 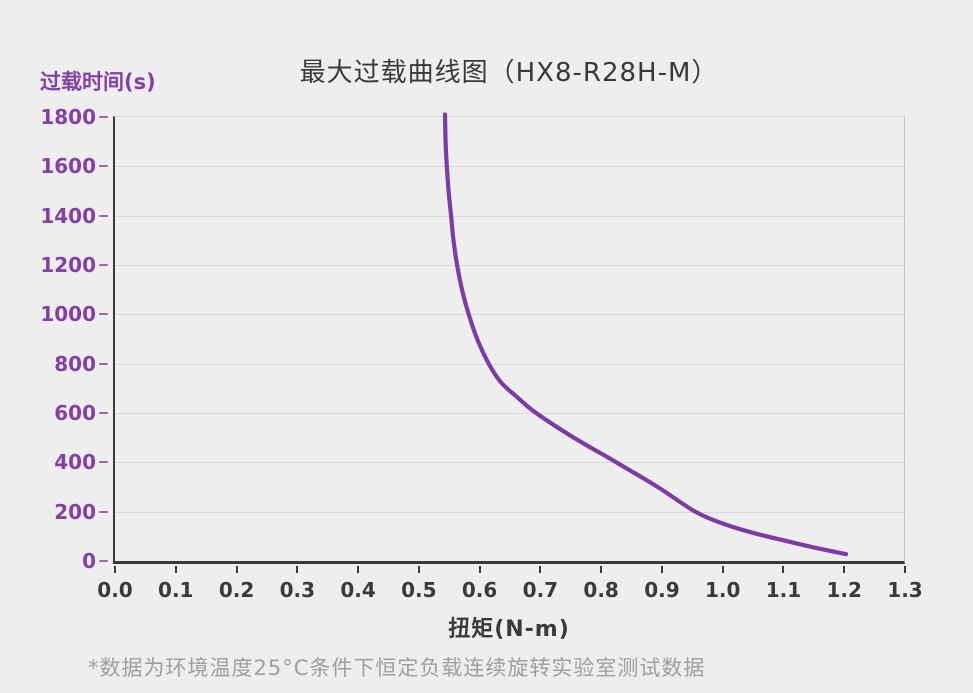 I want to click on footnote: *数据为环境温度25°C条件下恒定负载连续旋转实验室测试数据, so click(x=397, y=668).